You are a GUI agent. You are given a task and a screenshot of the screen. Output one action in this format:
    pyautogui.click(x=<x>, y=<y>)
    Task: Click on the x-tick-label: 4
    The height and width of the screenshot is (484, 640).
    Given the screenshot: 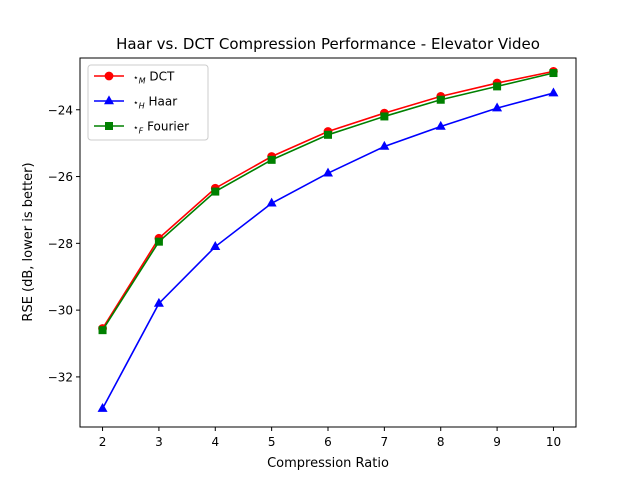 What is the action you would take?
    pyautogui.click(x=215, y=442)
    